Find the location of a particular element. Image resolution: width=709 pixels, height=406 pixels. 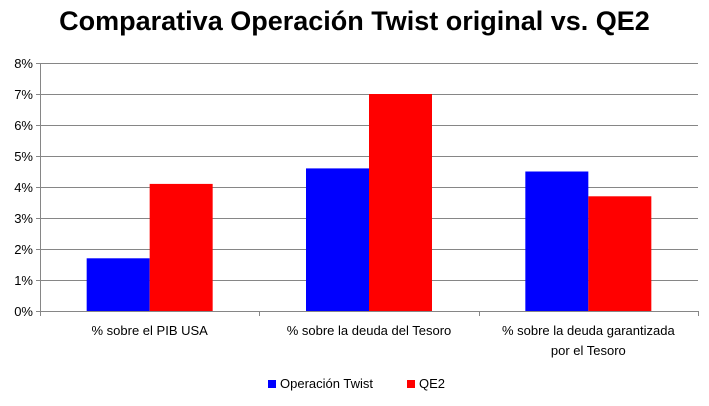

legend-label-operacion-twist: Operación Twist is located at coordinates (326, 383).